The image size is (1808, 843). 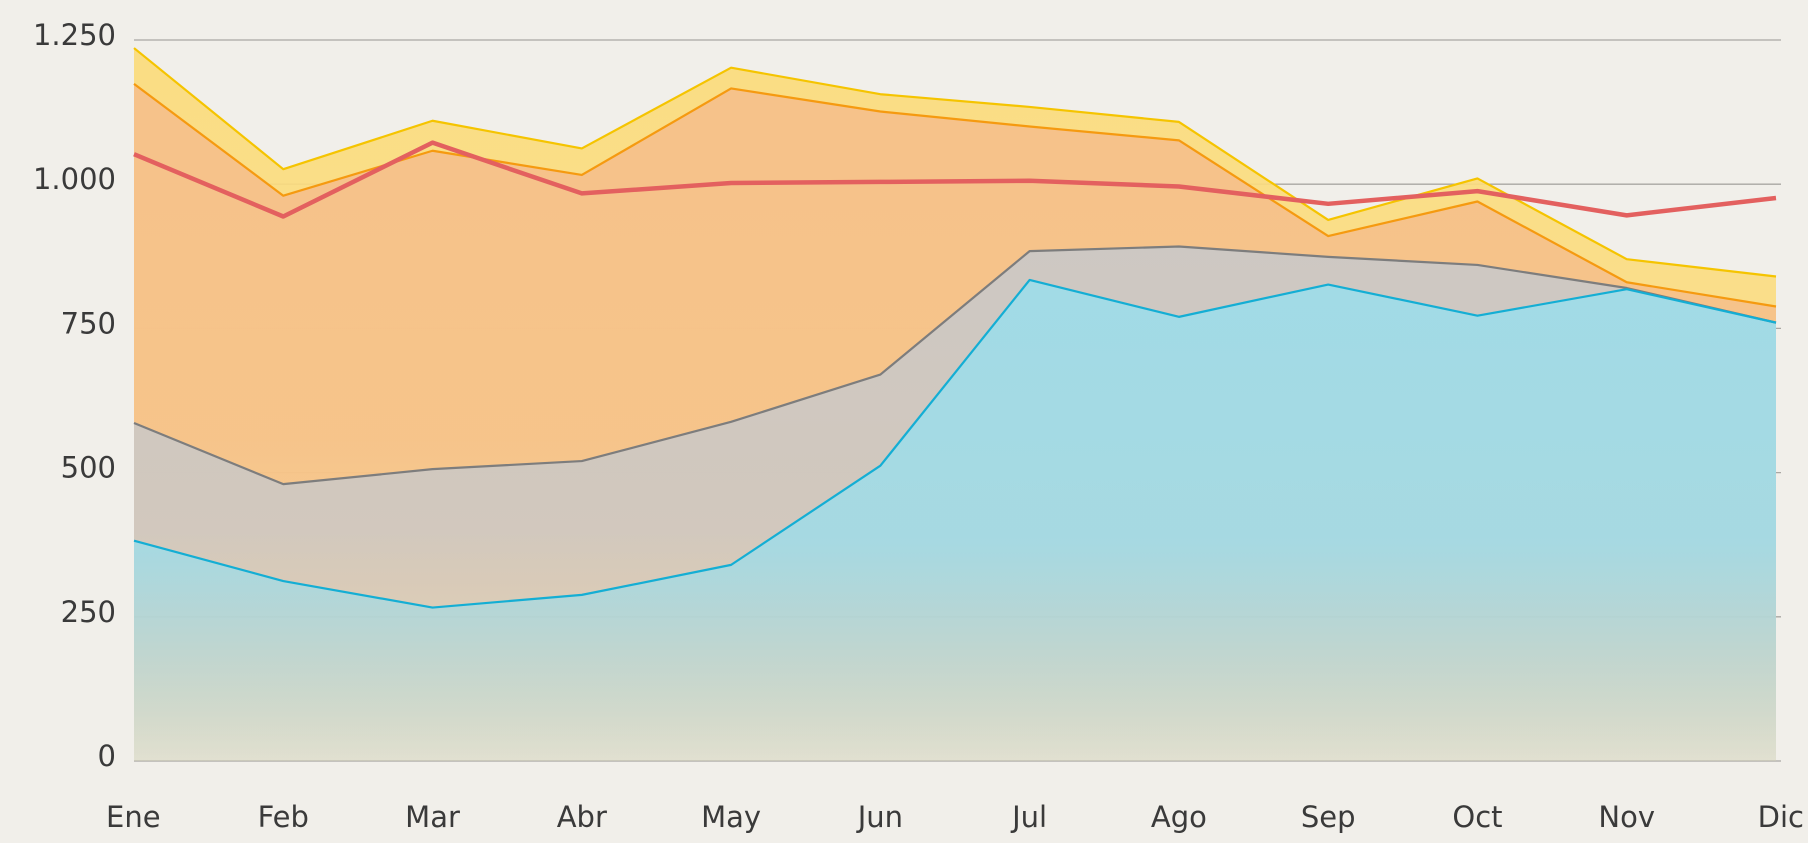 I want to click on x-tick-label: Jul, so click(x=1028, y=817).